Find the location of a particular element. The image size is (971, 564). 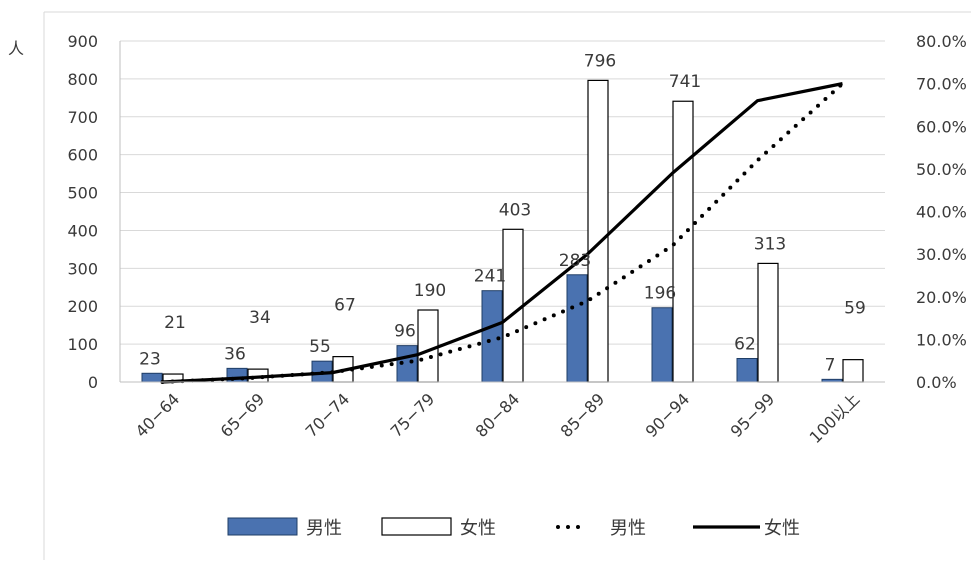

legend-swatch-male-bar is located at coordinates (262, 526).